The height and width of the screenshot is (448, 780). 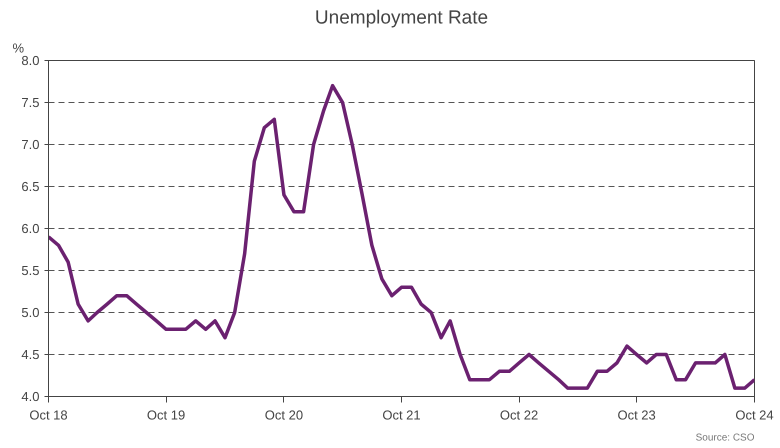 What do you see at coordinates (754, 415) in the screenshot?
I see `x-tick-label: Oct 24` at bounding box center [754, 415].